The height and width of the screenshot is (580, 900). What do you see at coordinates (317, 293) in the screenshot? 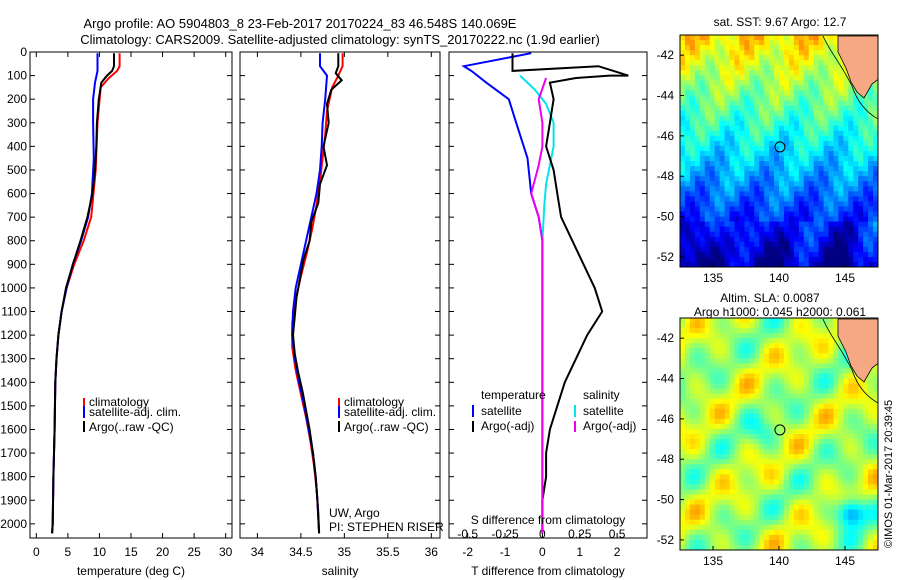
I see `series-line` at bounding box center [317, 293].